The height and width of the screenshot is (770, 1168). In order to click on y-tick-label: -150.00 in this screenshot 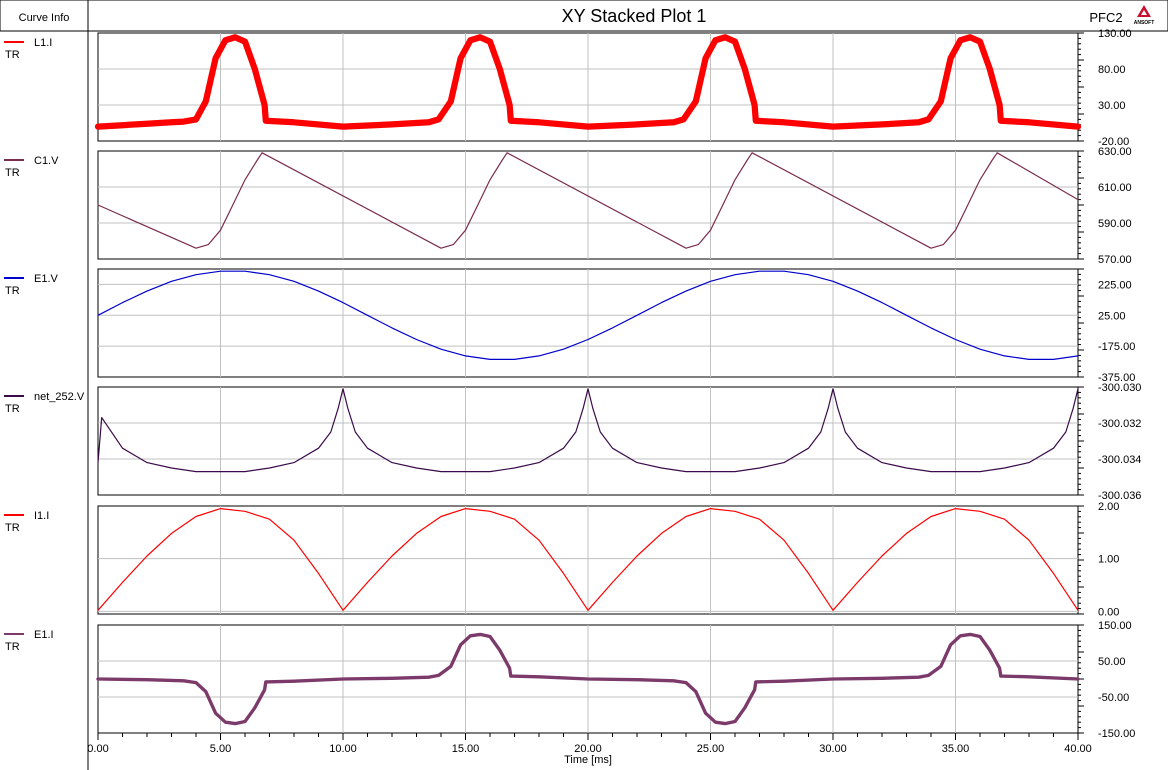, I will do `click(1116, 734)`.